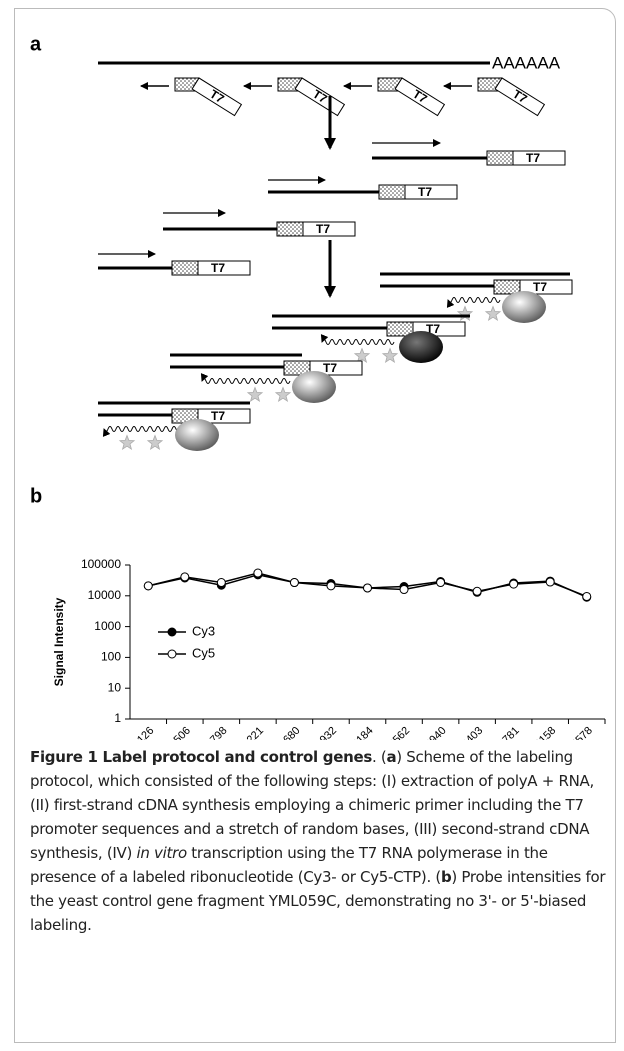 The image size is (624, 1051). I want to click on y-tick-label: 10000, so click(105, 595).